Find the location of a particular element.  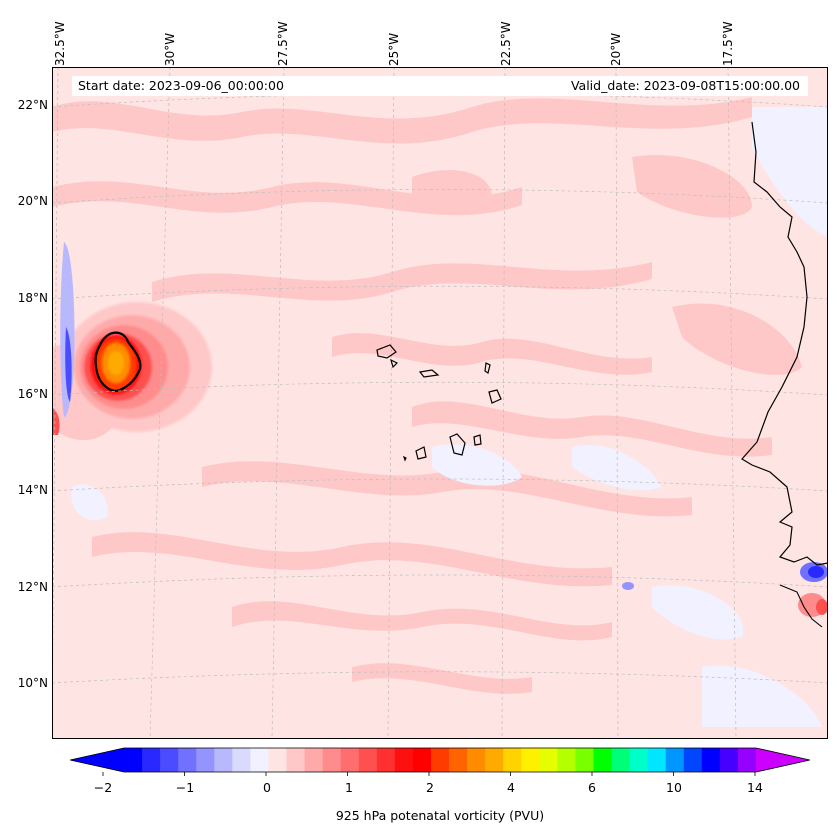

pv-negative-band is located at coordinates (63, 338).